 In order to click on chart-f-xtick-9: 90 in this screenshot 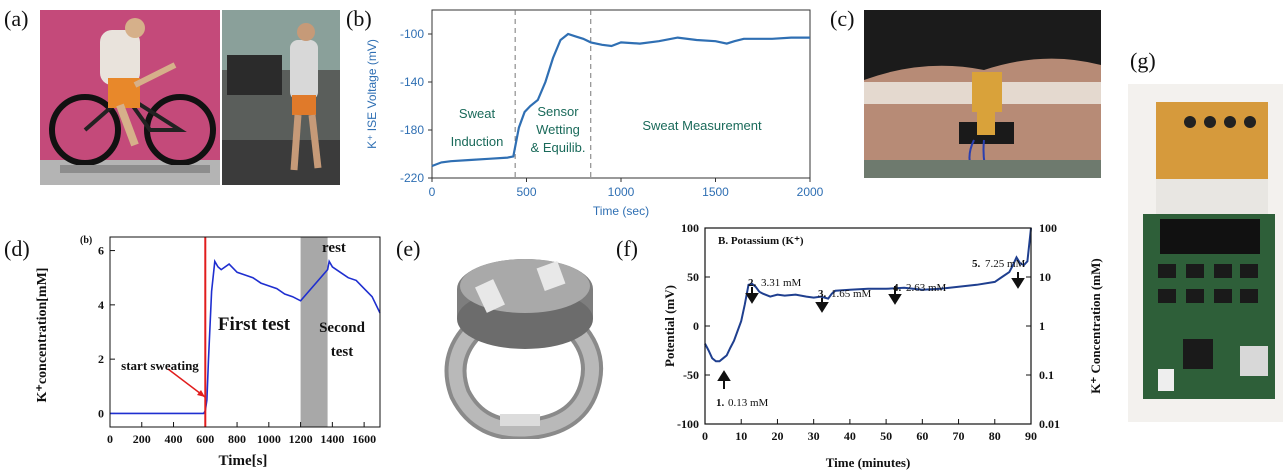, I will do `click(1031, 436)`.